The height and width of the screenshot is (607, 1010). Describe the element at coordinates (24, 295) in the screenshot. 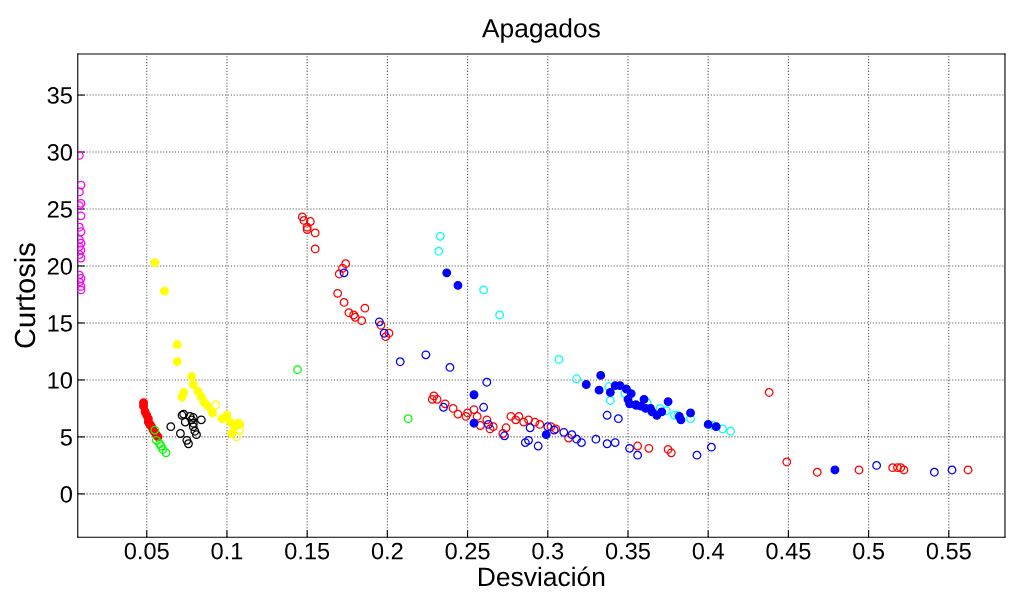

I see `y-axis-title: Curtosis` at that location.